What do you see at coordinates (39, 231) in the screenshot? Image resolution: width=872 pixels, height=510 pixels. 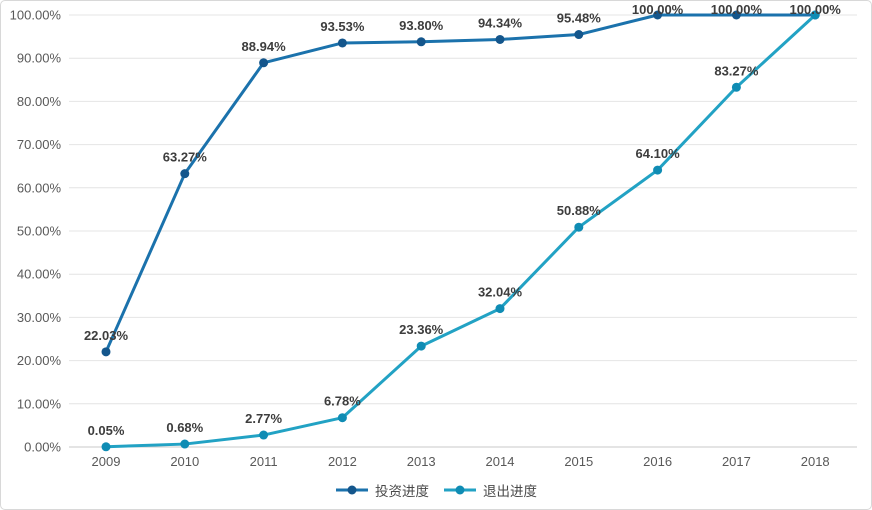 I see `svg-text: 50.00%` at bounding box center [39, 231].